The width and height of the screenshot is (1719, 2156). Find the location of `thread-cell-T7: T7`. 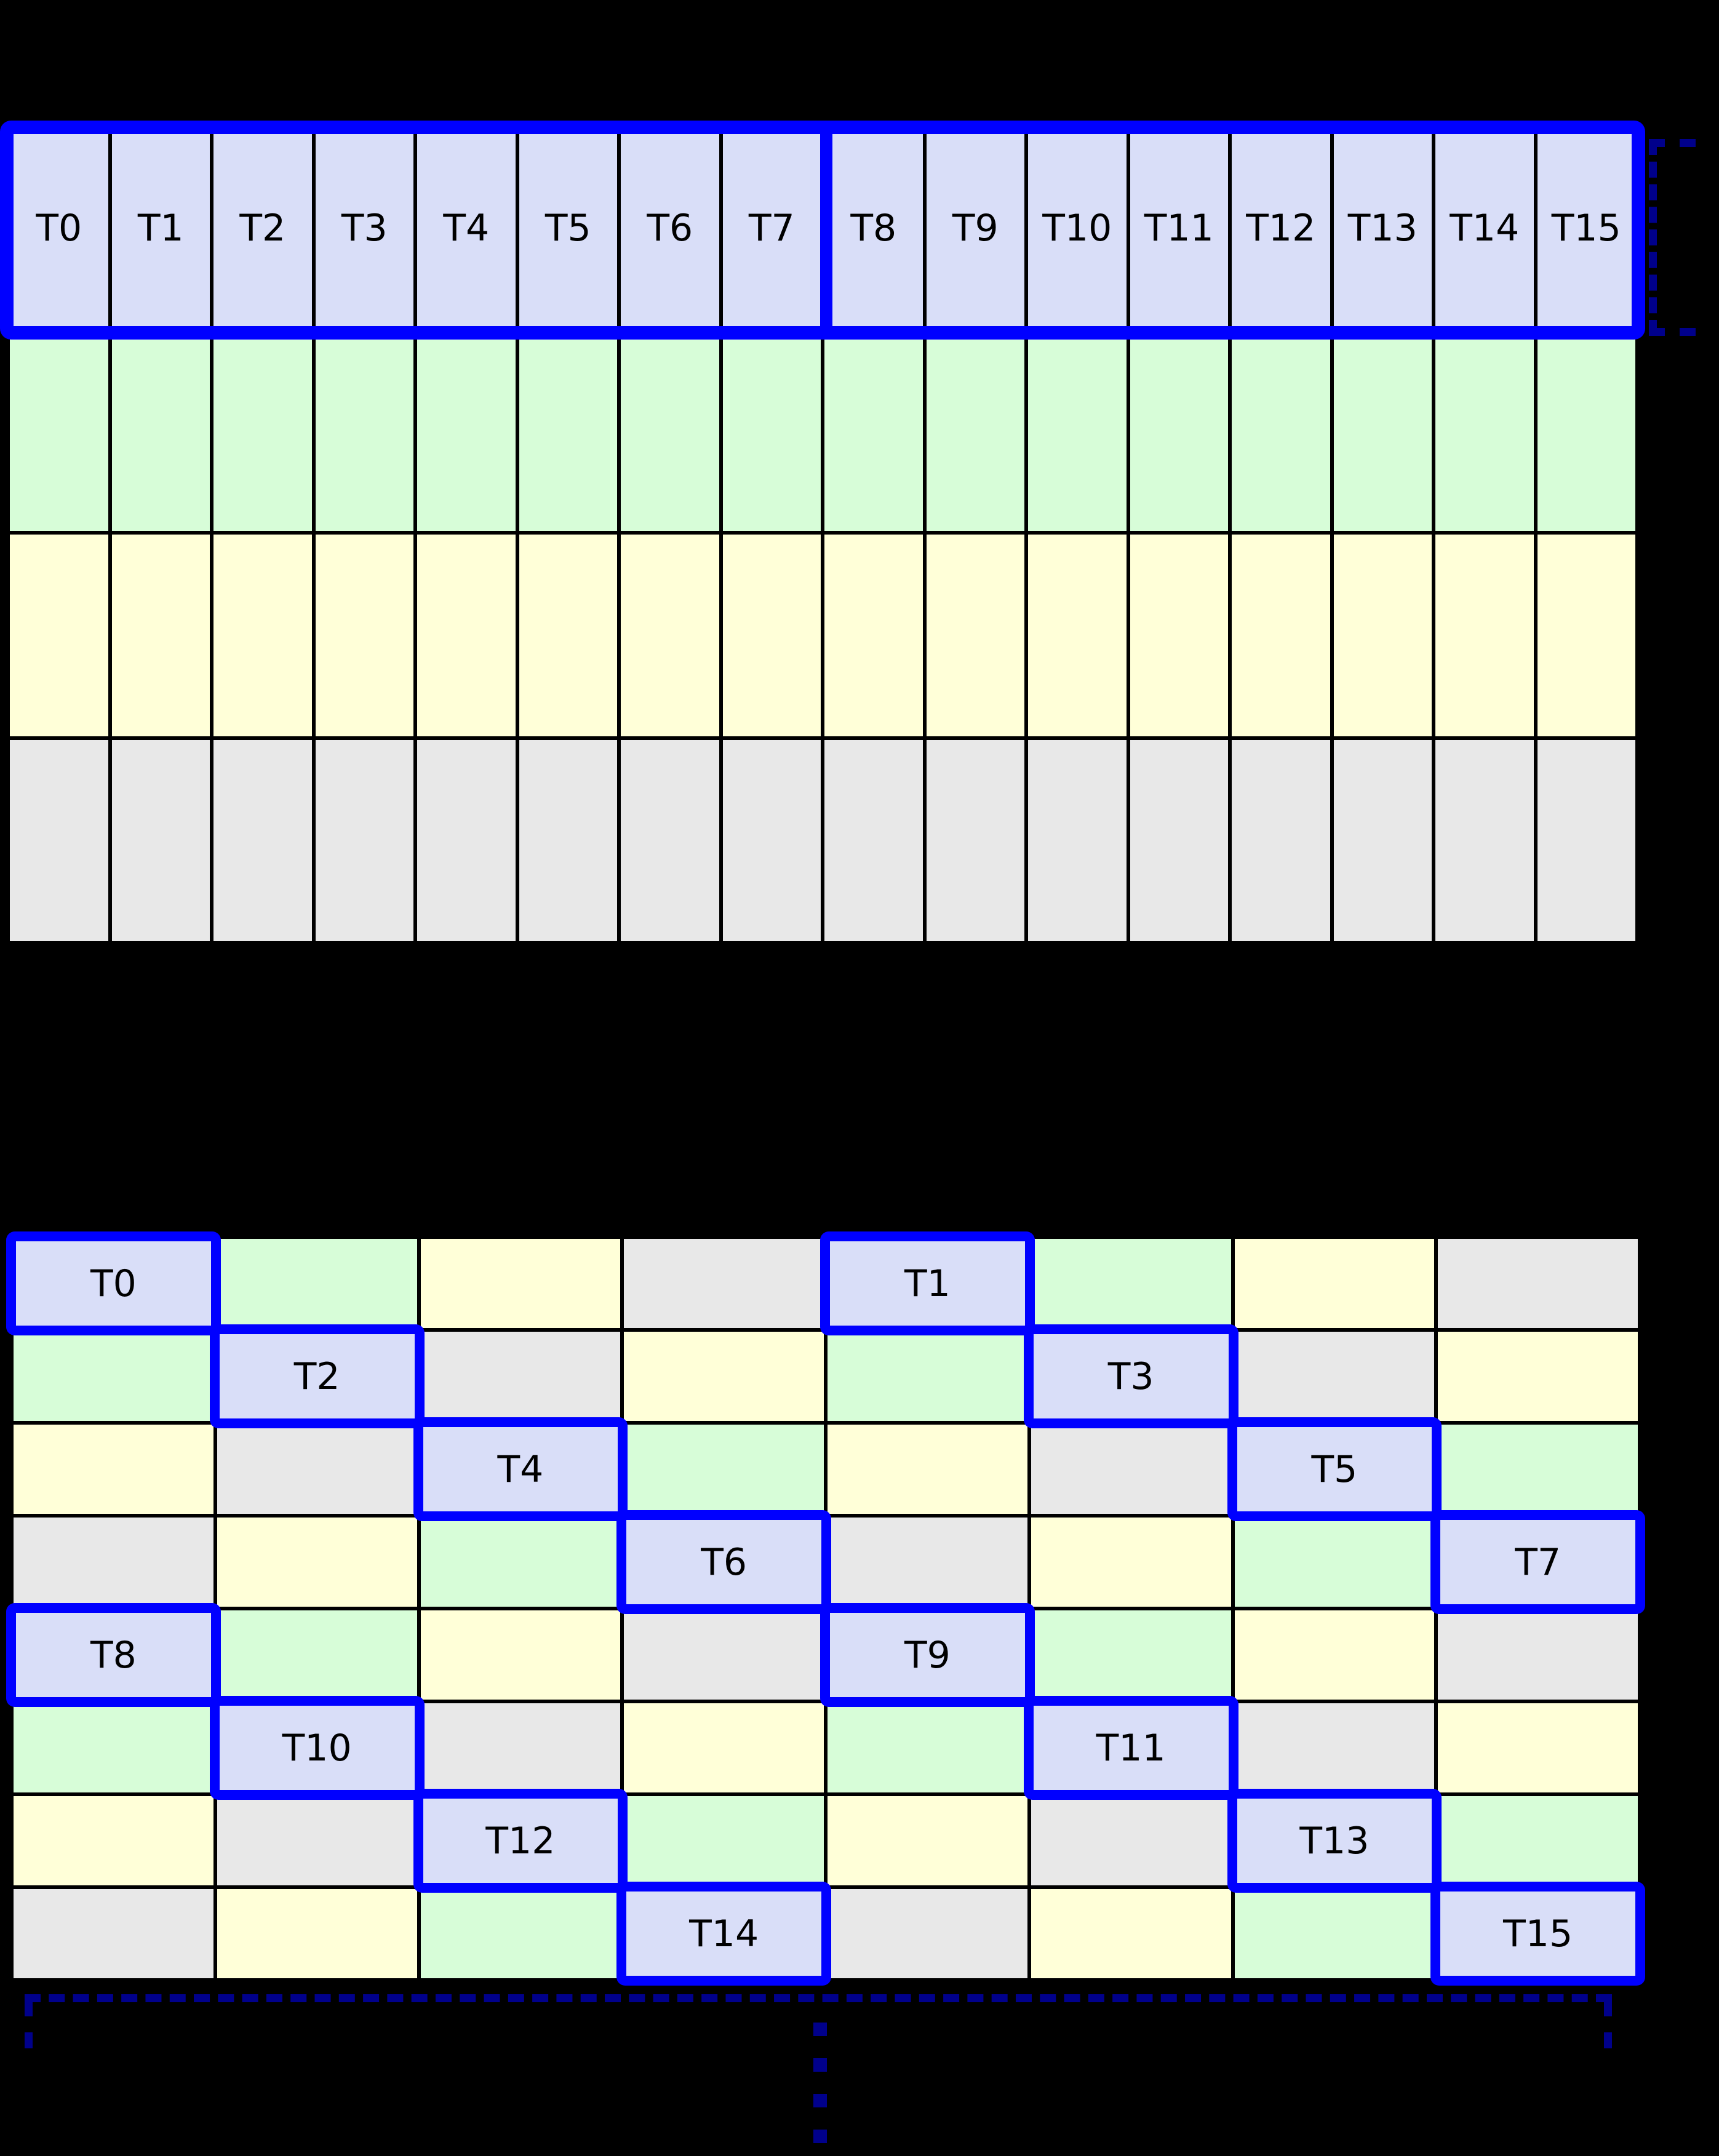

thread-cell-T7: T7 is located at coordinates (1538, 1562).